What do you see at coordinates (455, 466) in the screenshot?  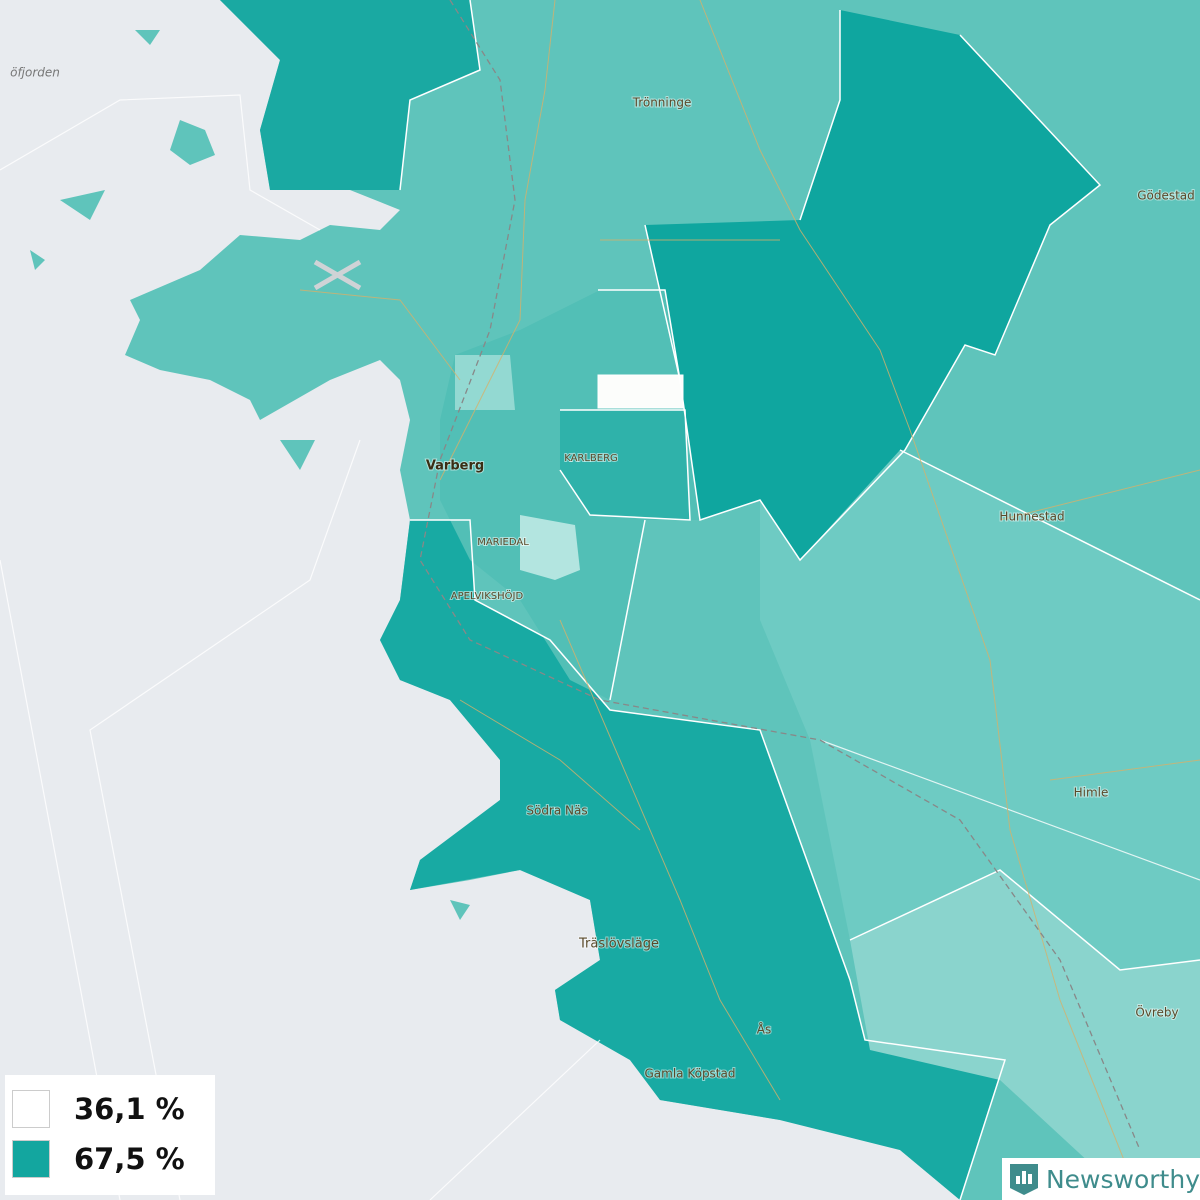 I see `place-label: Varberg` at bounding box center [455, 466].